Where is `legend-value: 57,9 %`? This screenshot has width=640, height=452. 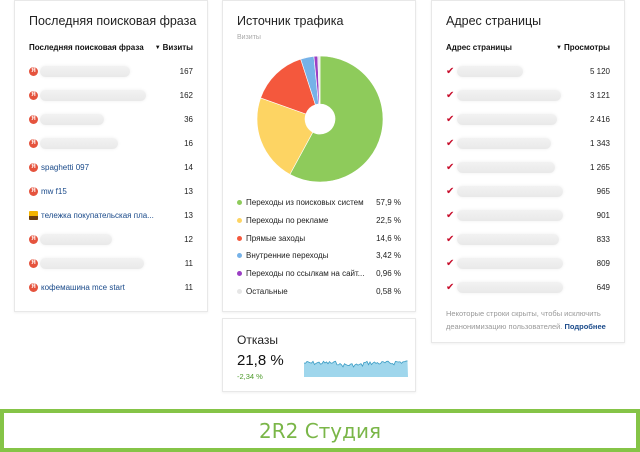
legend-value: 57,9 % is located at coordinates (388, 202).